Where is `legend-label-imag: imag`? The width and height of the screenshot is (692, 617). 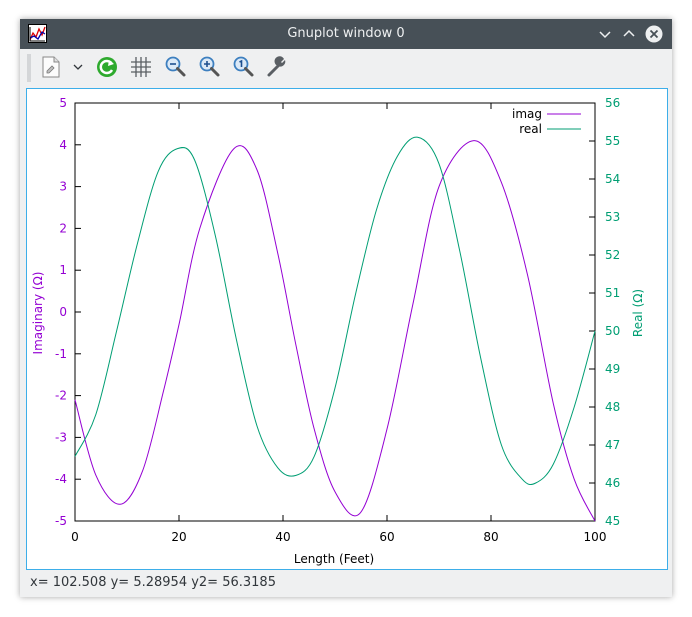 legend-label-imag: imag is located at coordinates (527, 114).